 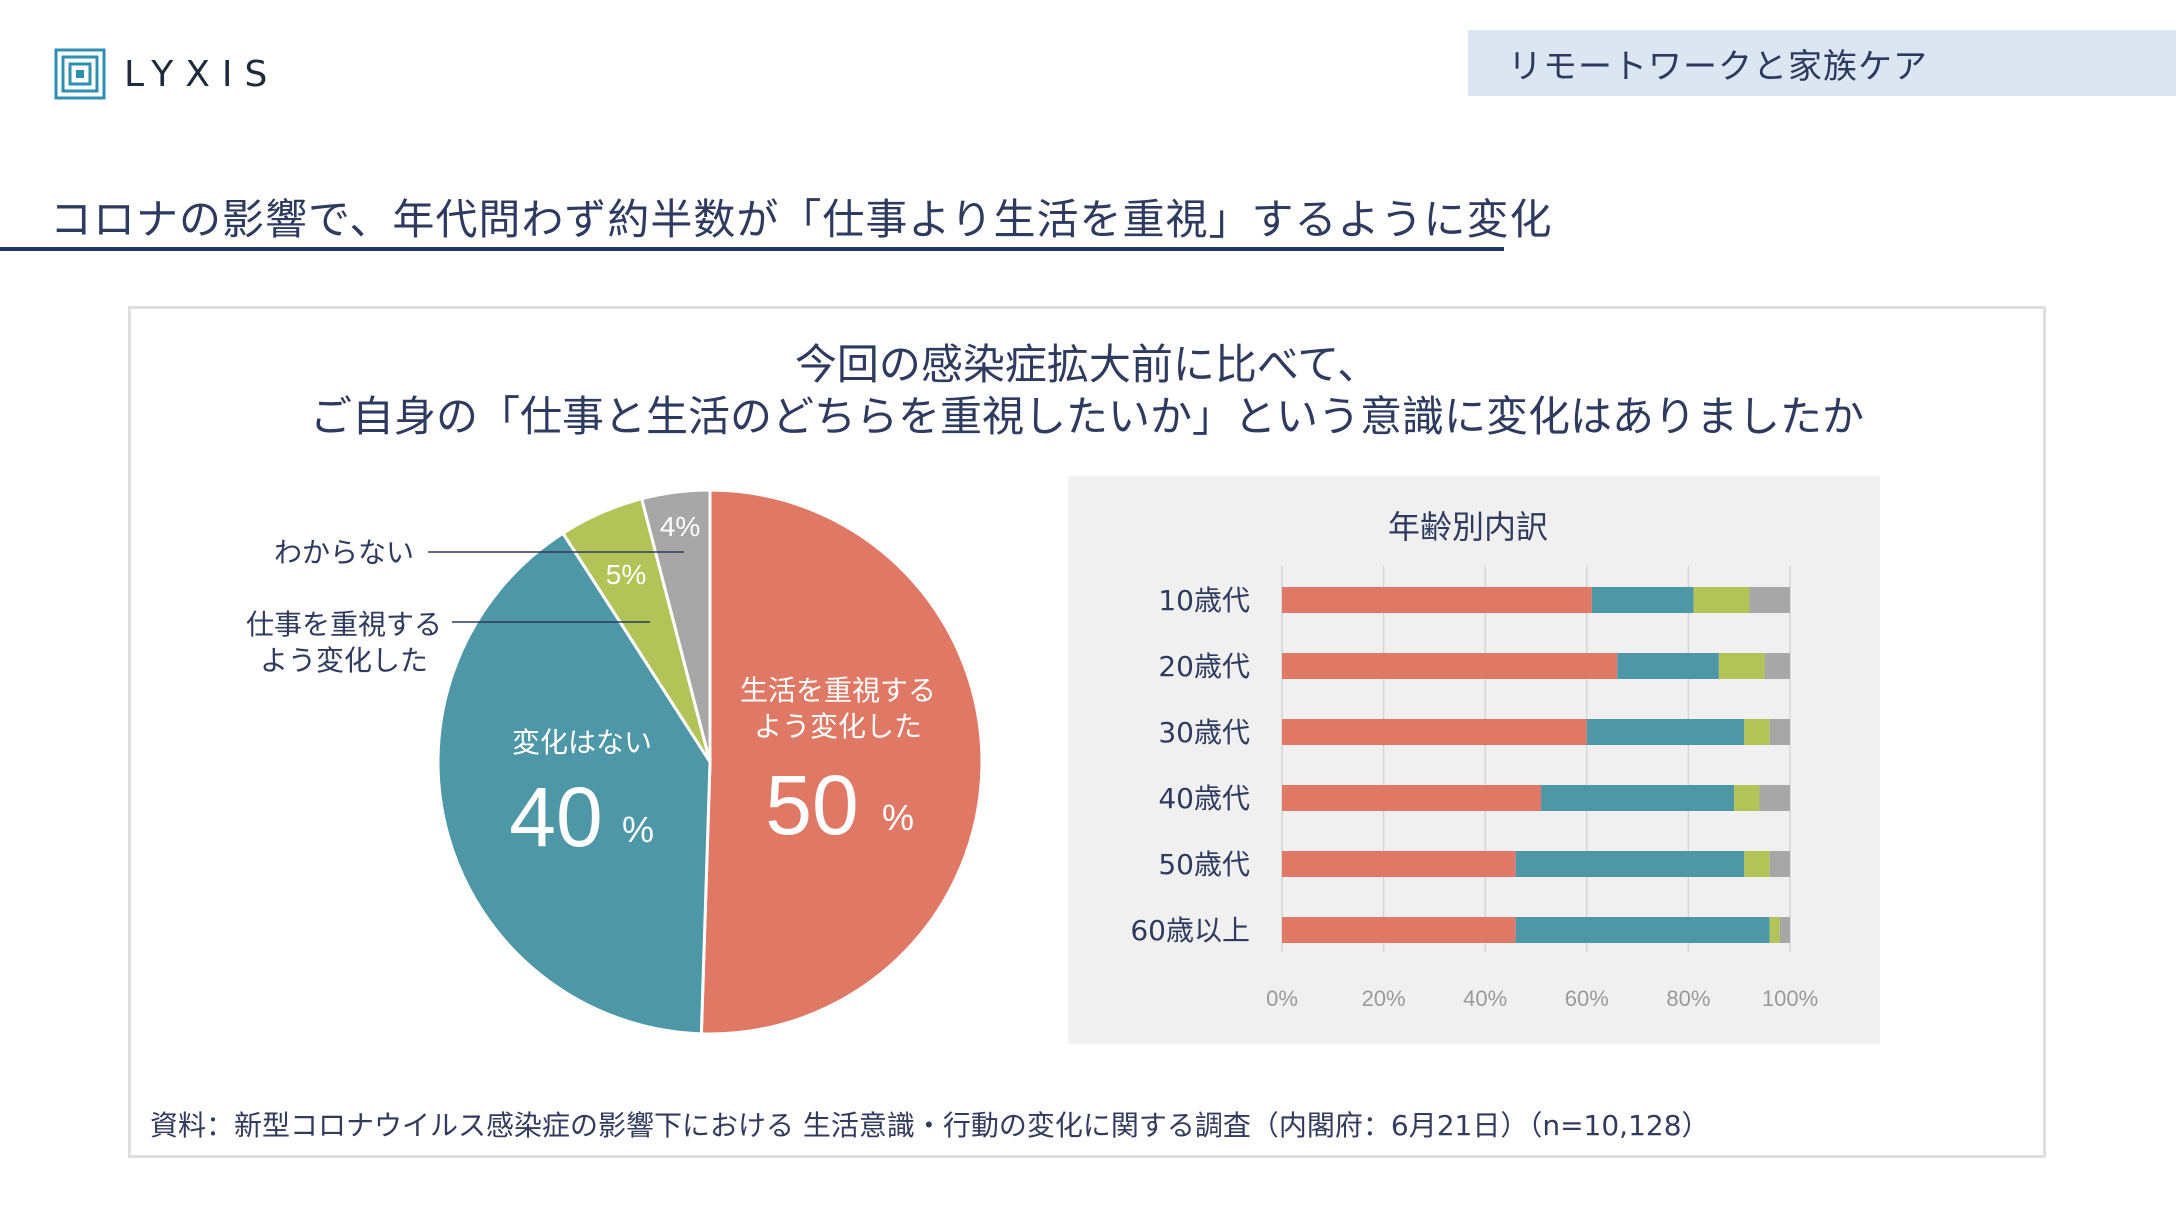 What do you see at coordinates (1468, 527) in the screenshot?
I see `bar-chart-title: 年齢別内訳` at bounding box center [1468, 527].